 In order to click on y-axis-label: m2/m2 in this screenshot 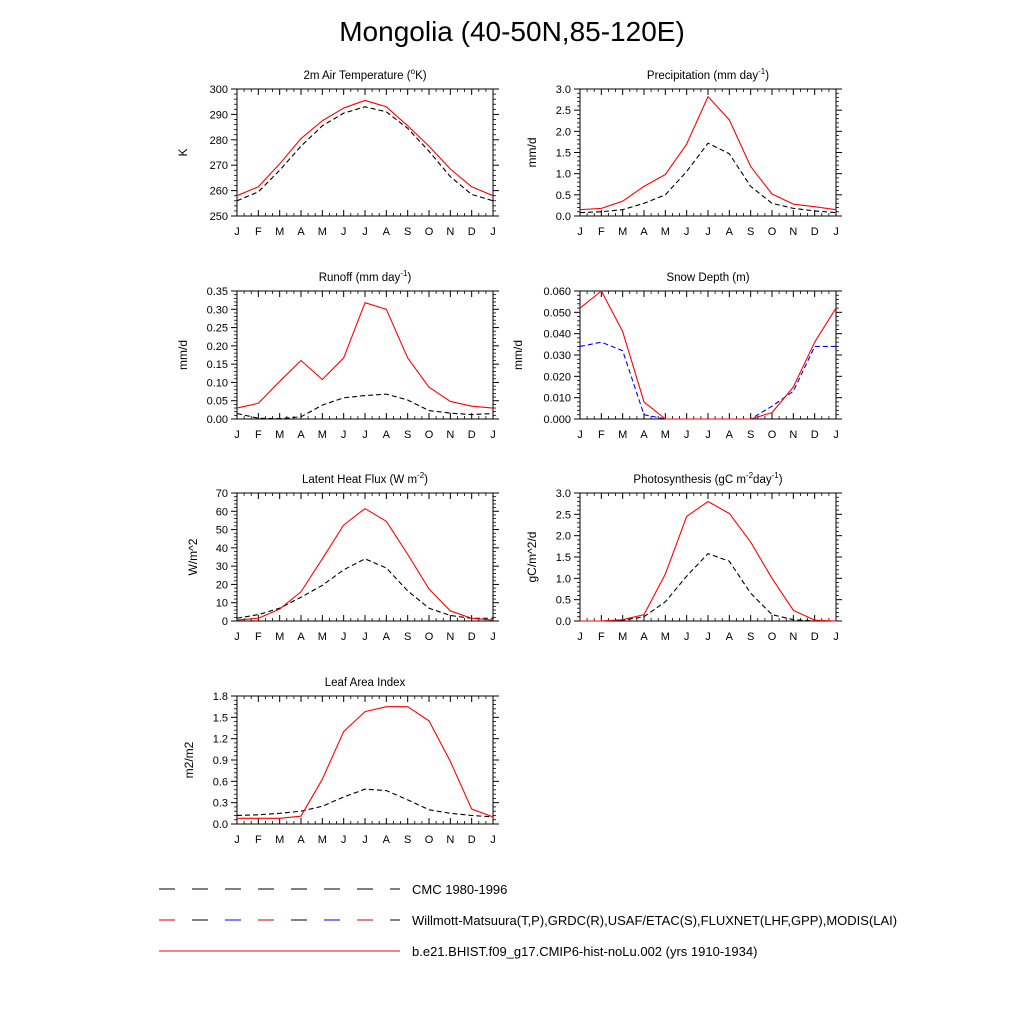, I will do `click(189, 759)`.